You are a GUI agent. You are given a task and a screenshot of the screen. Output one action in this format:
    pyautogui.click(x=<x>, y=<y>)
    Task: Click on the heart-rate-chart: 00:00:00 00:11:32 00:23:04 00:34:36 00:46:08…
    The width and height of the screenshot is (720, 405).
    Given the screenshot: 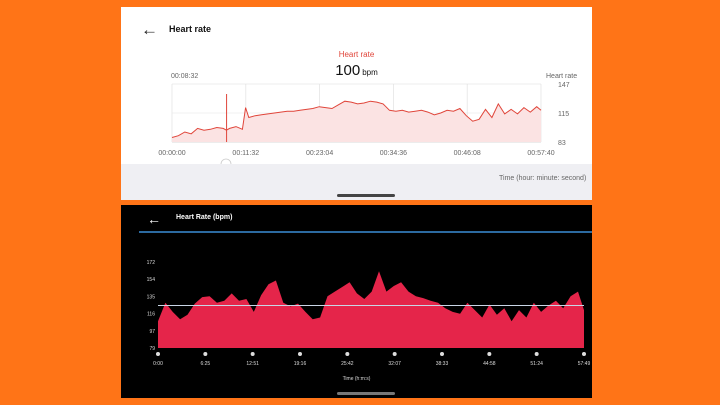 What is the action you would take?
    pyautogui.click(x=364, y=126)
    